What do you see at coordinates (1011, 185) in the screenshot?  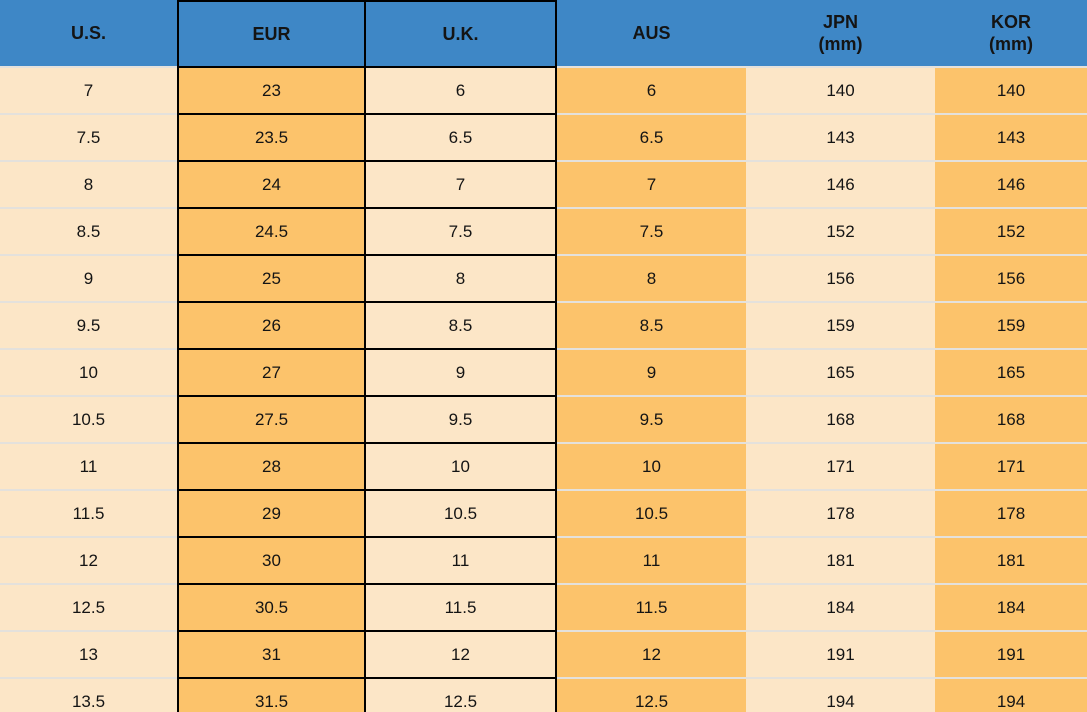 I see `table-cell-kor: 146` at bounding box center [1011, 185].